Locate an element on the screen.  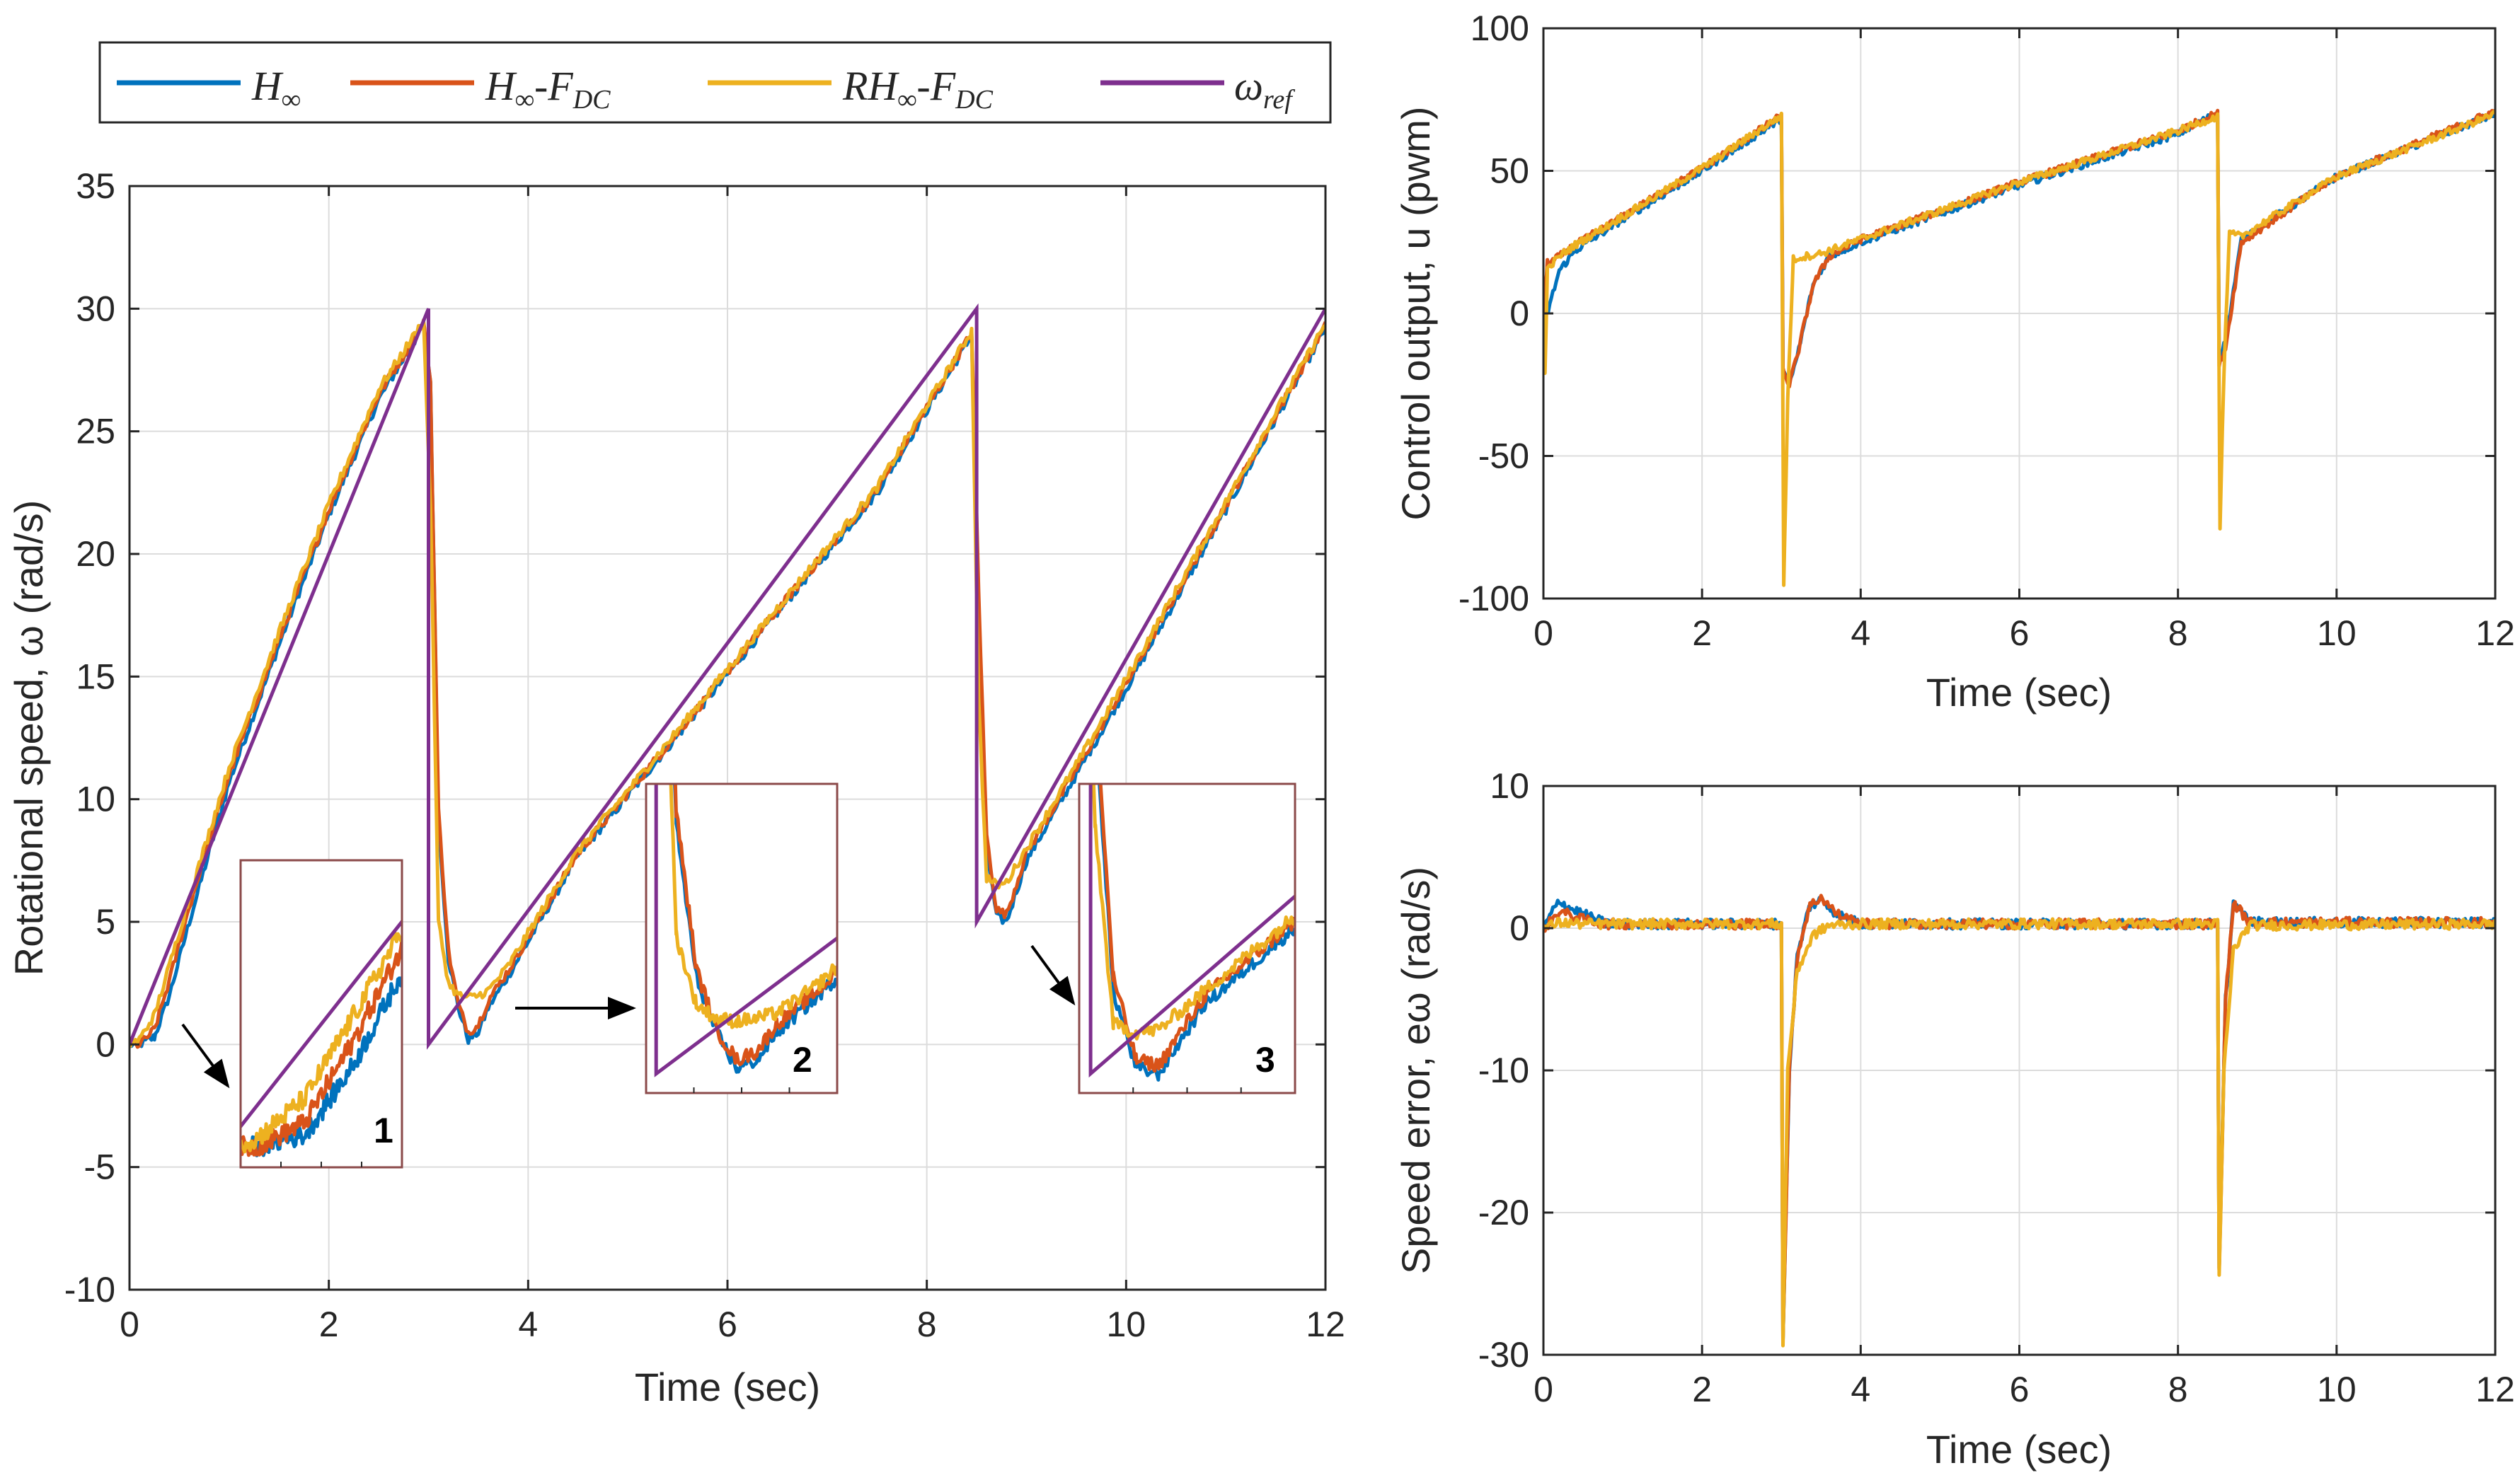
error-xtick-label: 4 is located at coordinates (1860, 1389).